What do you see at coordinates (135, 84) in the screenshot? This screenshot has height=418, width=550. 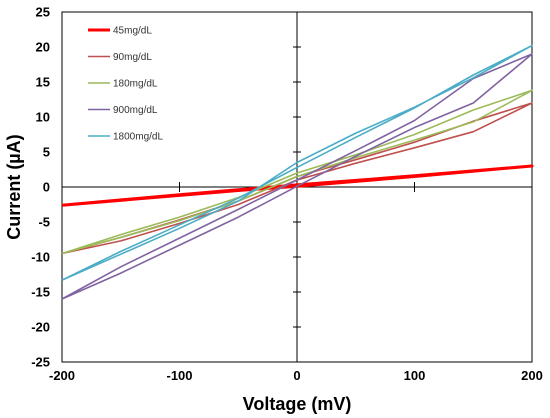 I see `legend-label: 180mg/dL` at bounding box center [135, 84].